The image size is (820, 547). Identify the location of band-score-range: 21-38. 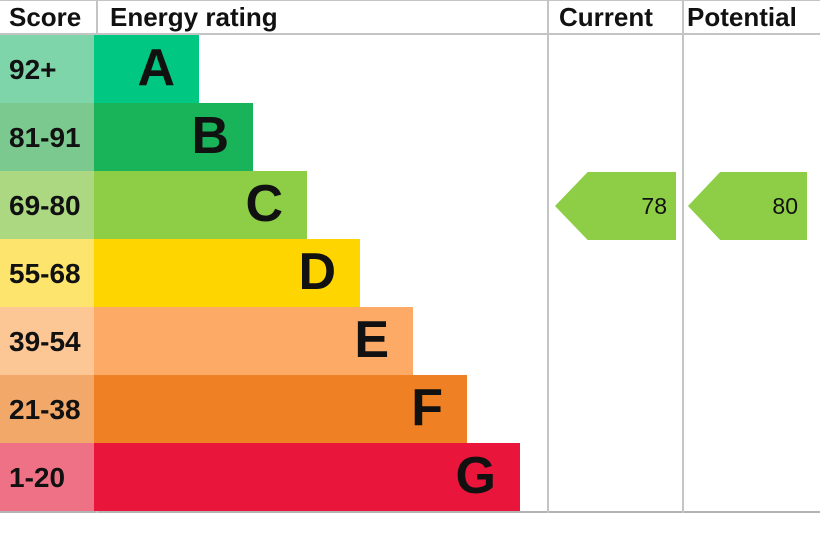
(47, 409).